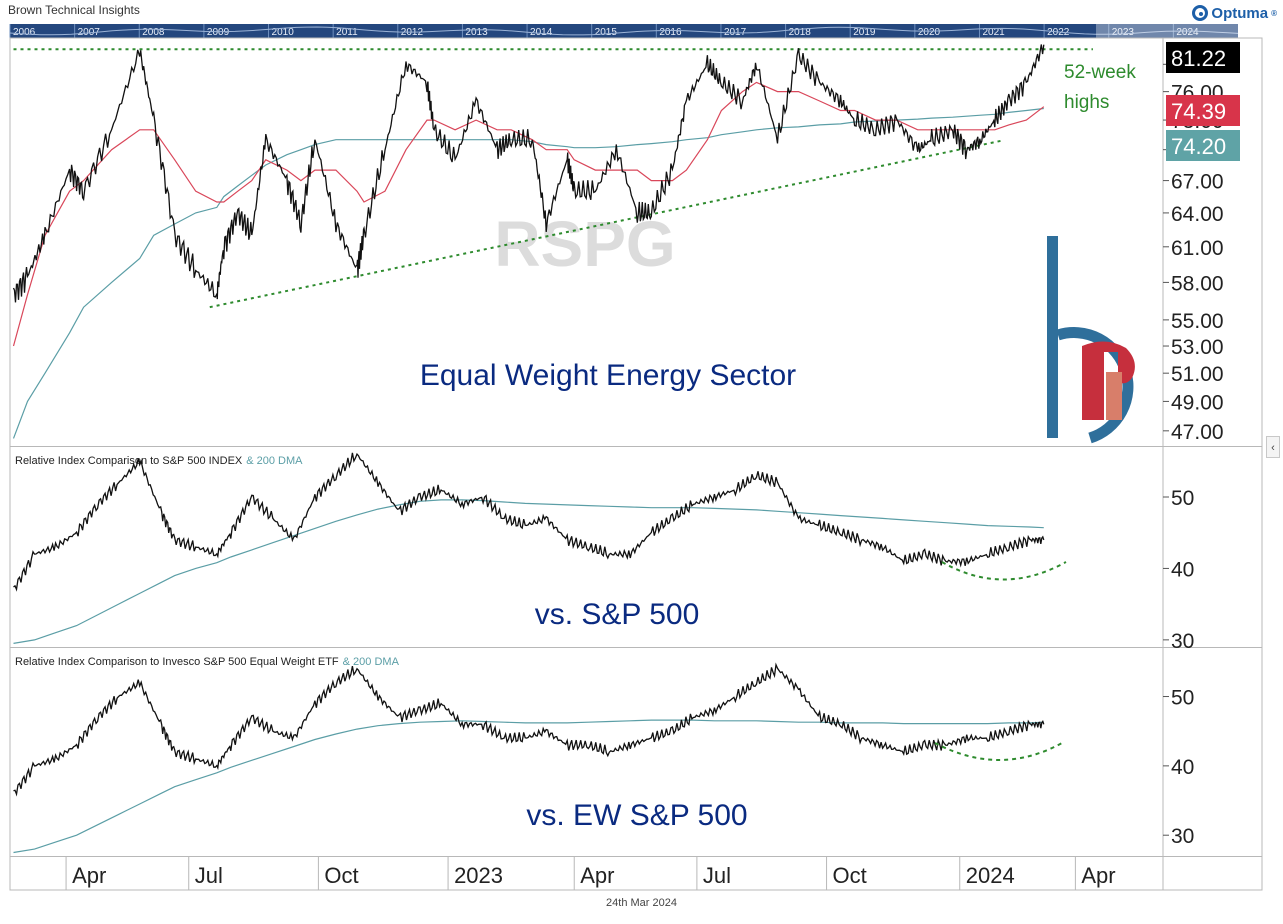  What do you see at coordinates (1197, 321) in the screenshot?
I see `y-tick-label: 55.00` at bounding box center [1197, 321].